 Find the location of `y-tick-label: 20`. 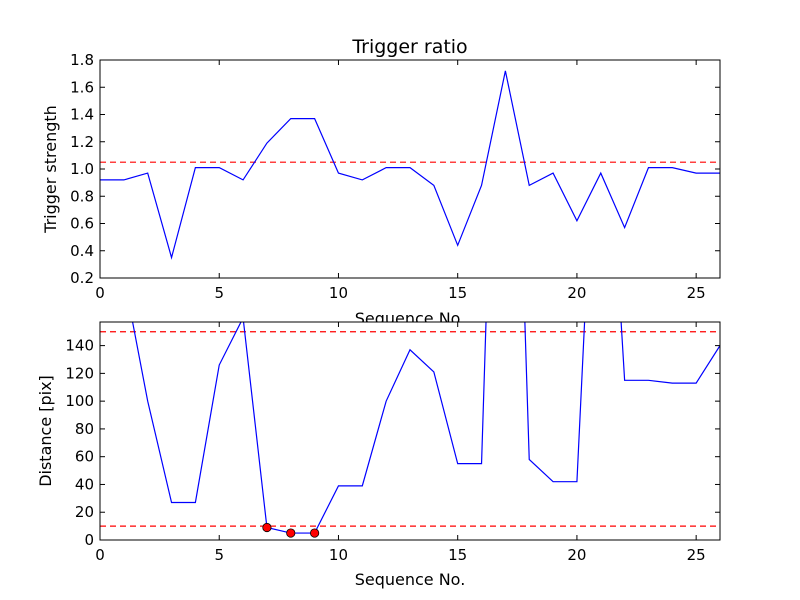

y-tick-label: 20 is located at coordinates (84, 512).